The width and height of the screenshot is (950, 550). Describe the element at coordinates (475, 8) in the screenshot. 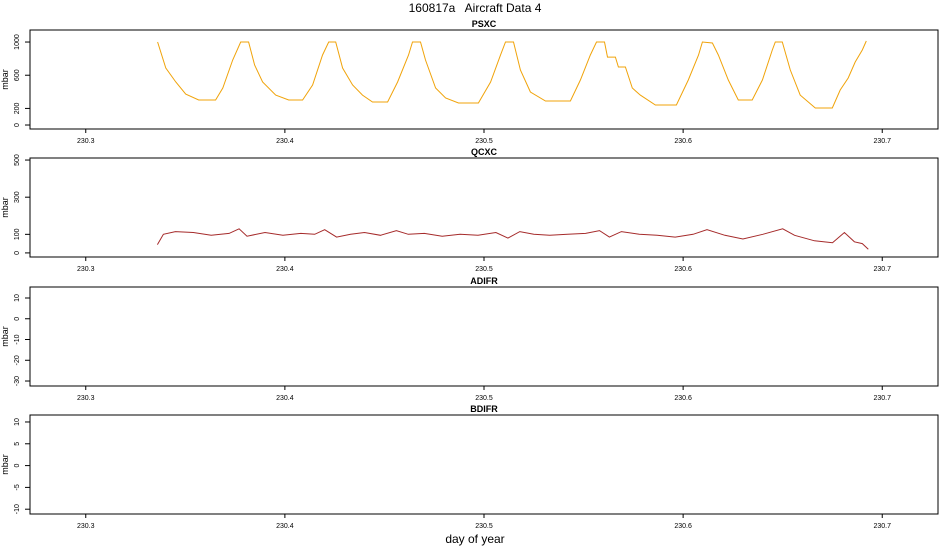

I see `page-title: 160817a Aircraft Data 4` at that location.